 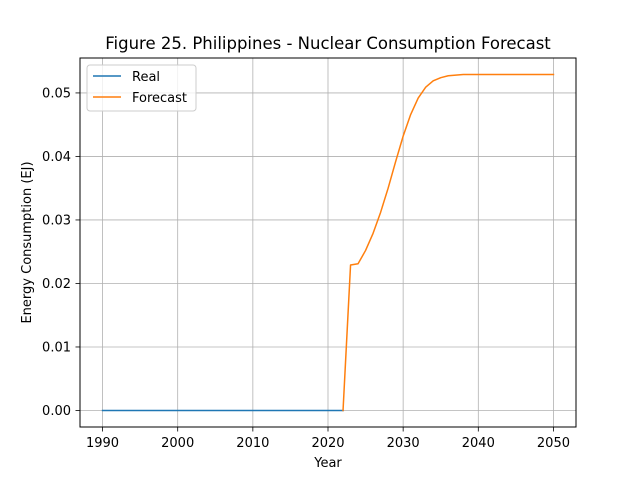 What do you see at coordinates (252, 443) in the screenshot?
I see `x-tick-label: 2010` at bounding box center [252, 443].